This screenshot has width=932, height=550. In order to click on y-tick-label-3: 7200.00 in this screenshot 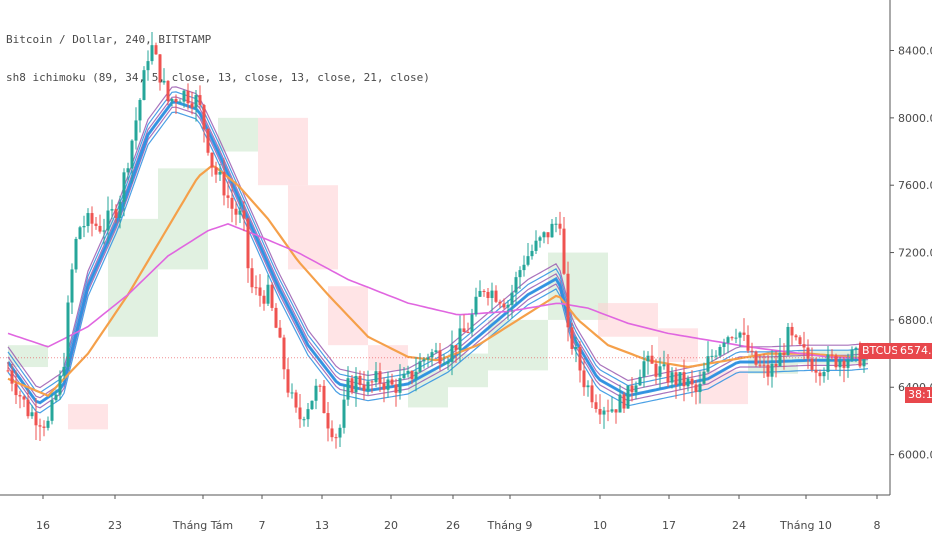, I will do `click(915, 253)`.